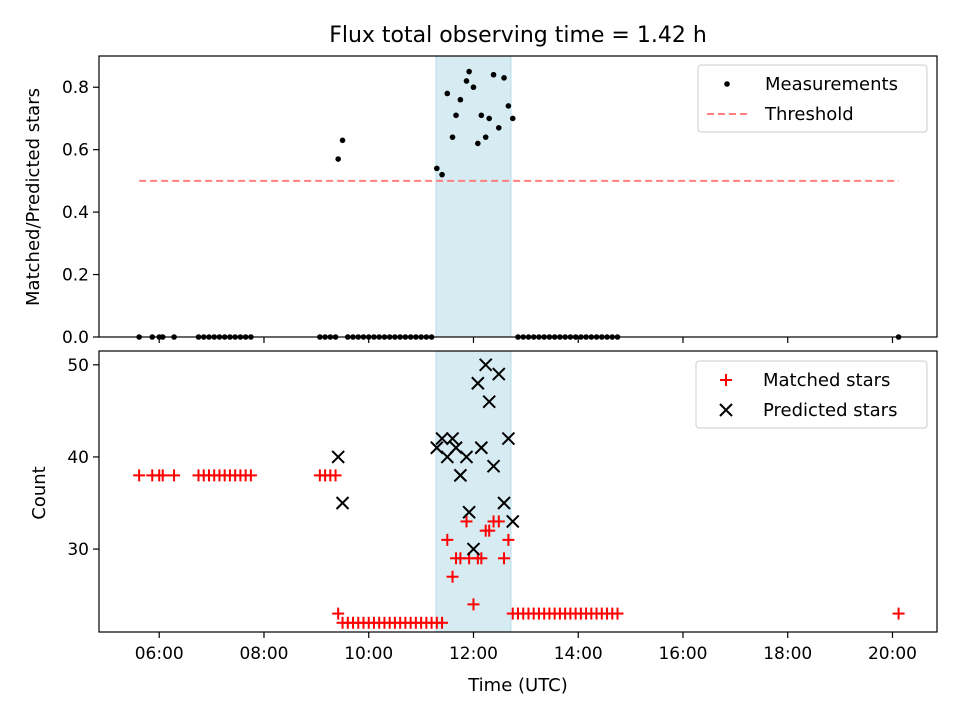 Image resolution: width=960 pixels, height=720 pixels. I want to click on x-tick-label: 06:00, so click(159, 654).